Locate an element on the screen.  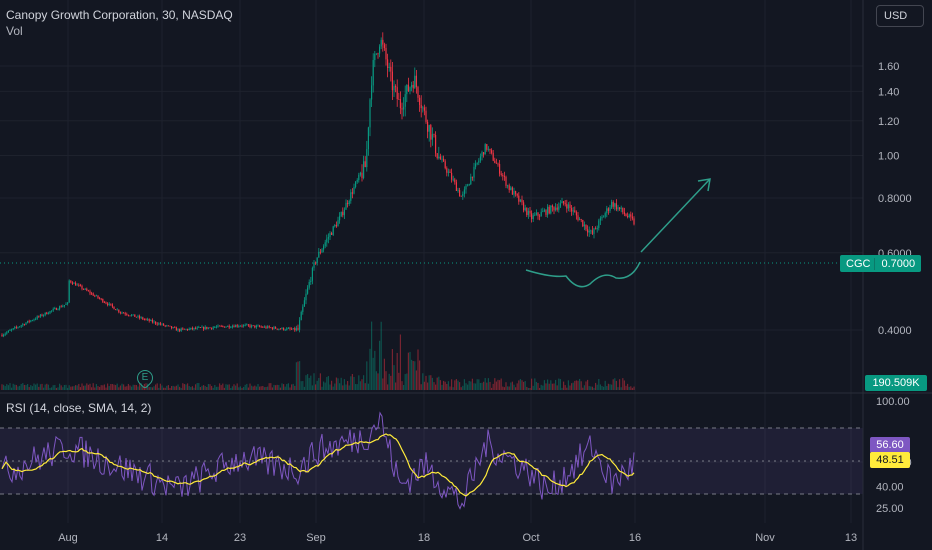
time-axis: Aug 14 23 Sep 18 Oct 16 Nov 13 is located at coordinates (457, 538).